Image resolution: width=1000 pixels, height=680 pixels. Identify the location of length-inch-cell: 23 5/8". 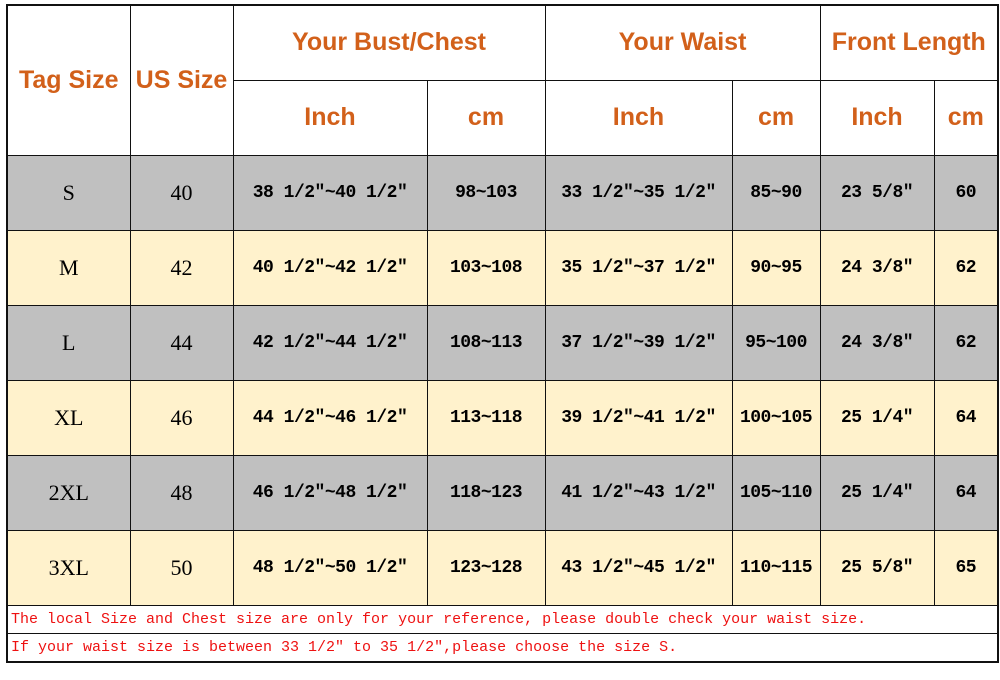
(877, 192).